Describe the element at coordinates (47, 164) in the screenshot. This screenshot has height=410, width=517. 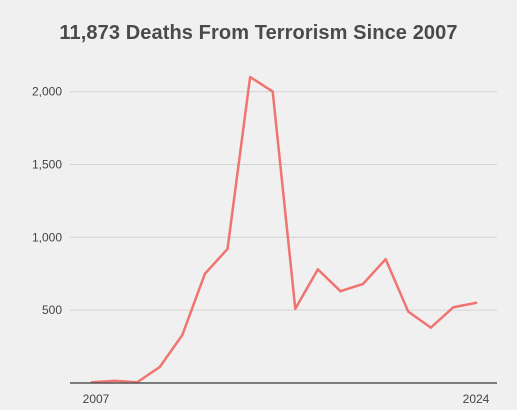
I see `y-tick-label: 1,500` at that location.